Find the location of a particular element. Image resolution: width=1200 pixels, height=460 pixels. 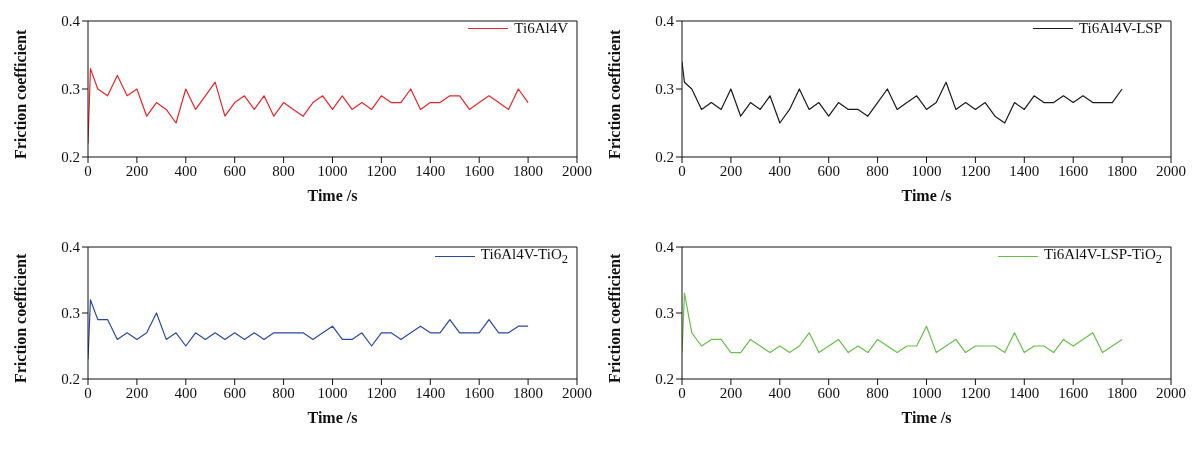

legend-label: Ti6Al4V-LSP is located at coordinates (1120, 28).